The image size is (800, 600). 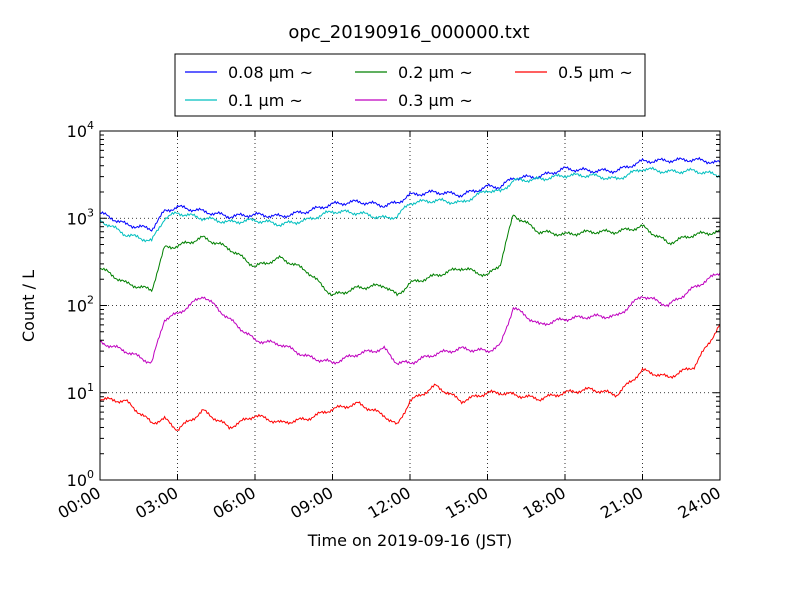 What do you see at coordinates (311, 503) in the screenshot?
I see `x-tick-label: 09:00` at bounding box center [311, 503].